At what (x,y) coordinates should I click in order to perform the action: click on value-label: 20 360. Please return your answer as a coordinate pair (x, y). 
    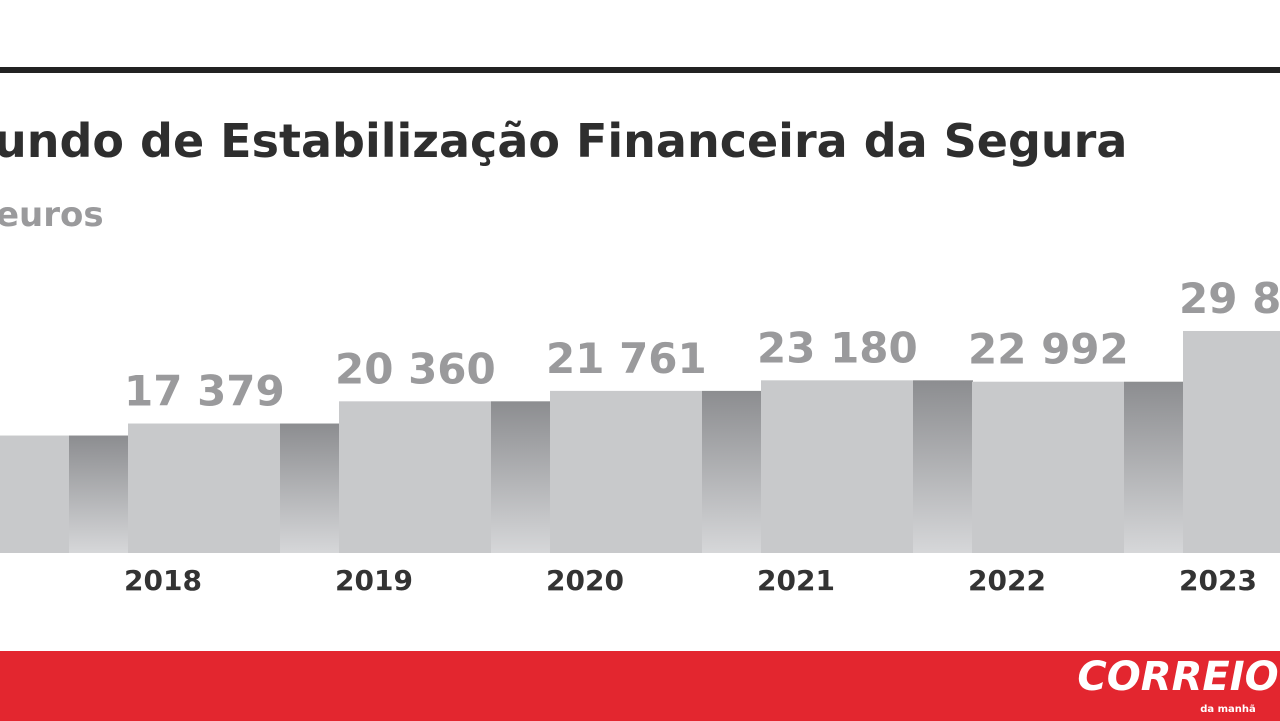
    Looking at the image, I should click on (415, 368).